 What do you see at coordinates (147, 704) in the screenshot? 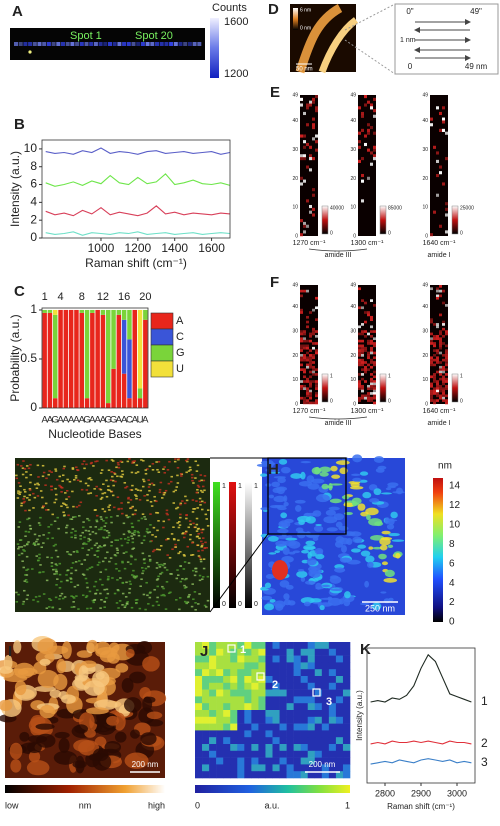
I see `afm-blob` at bounding box center [147, 704].